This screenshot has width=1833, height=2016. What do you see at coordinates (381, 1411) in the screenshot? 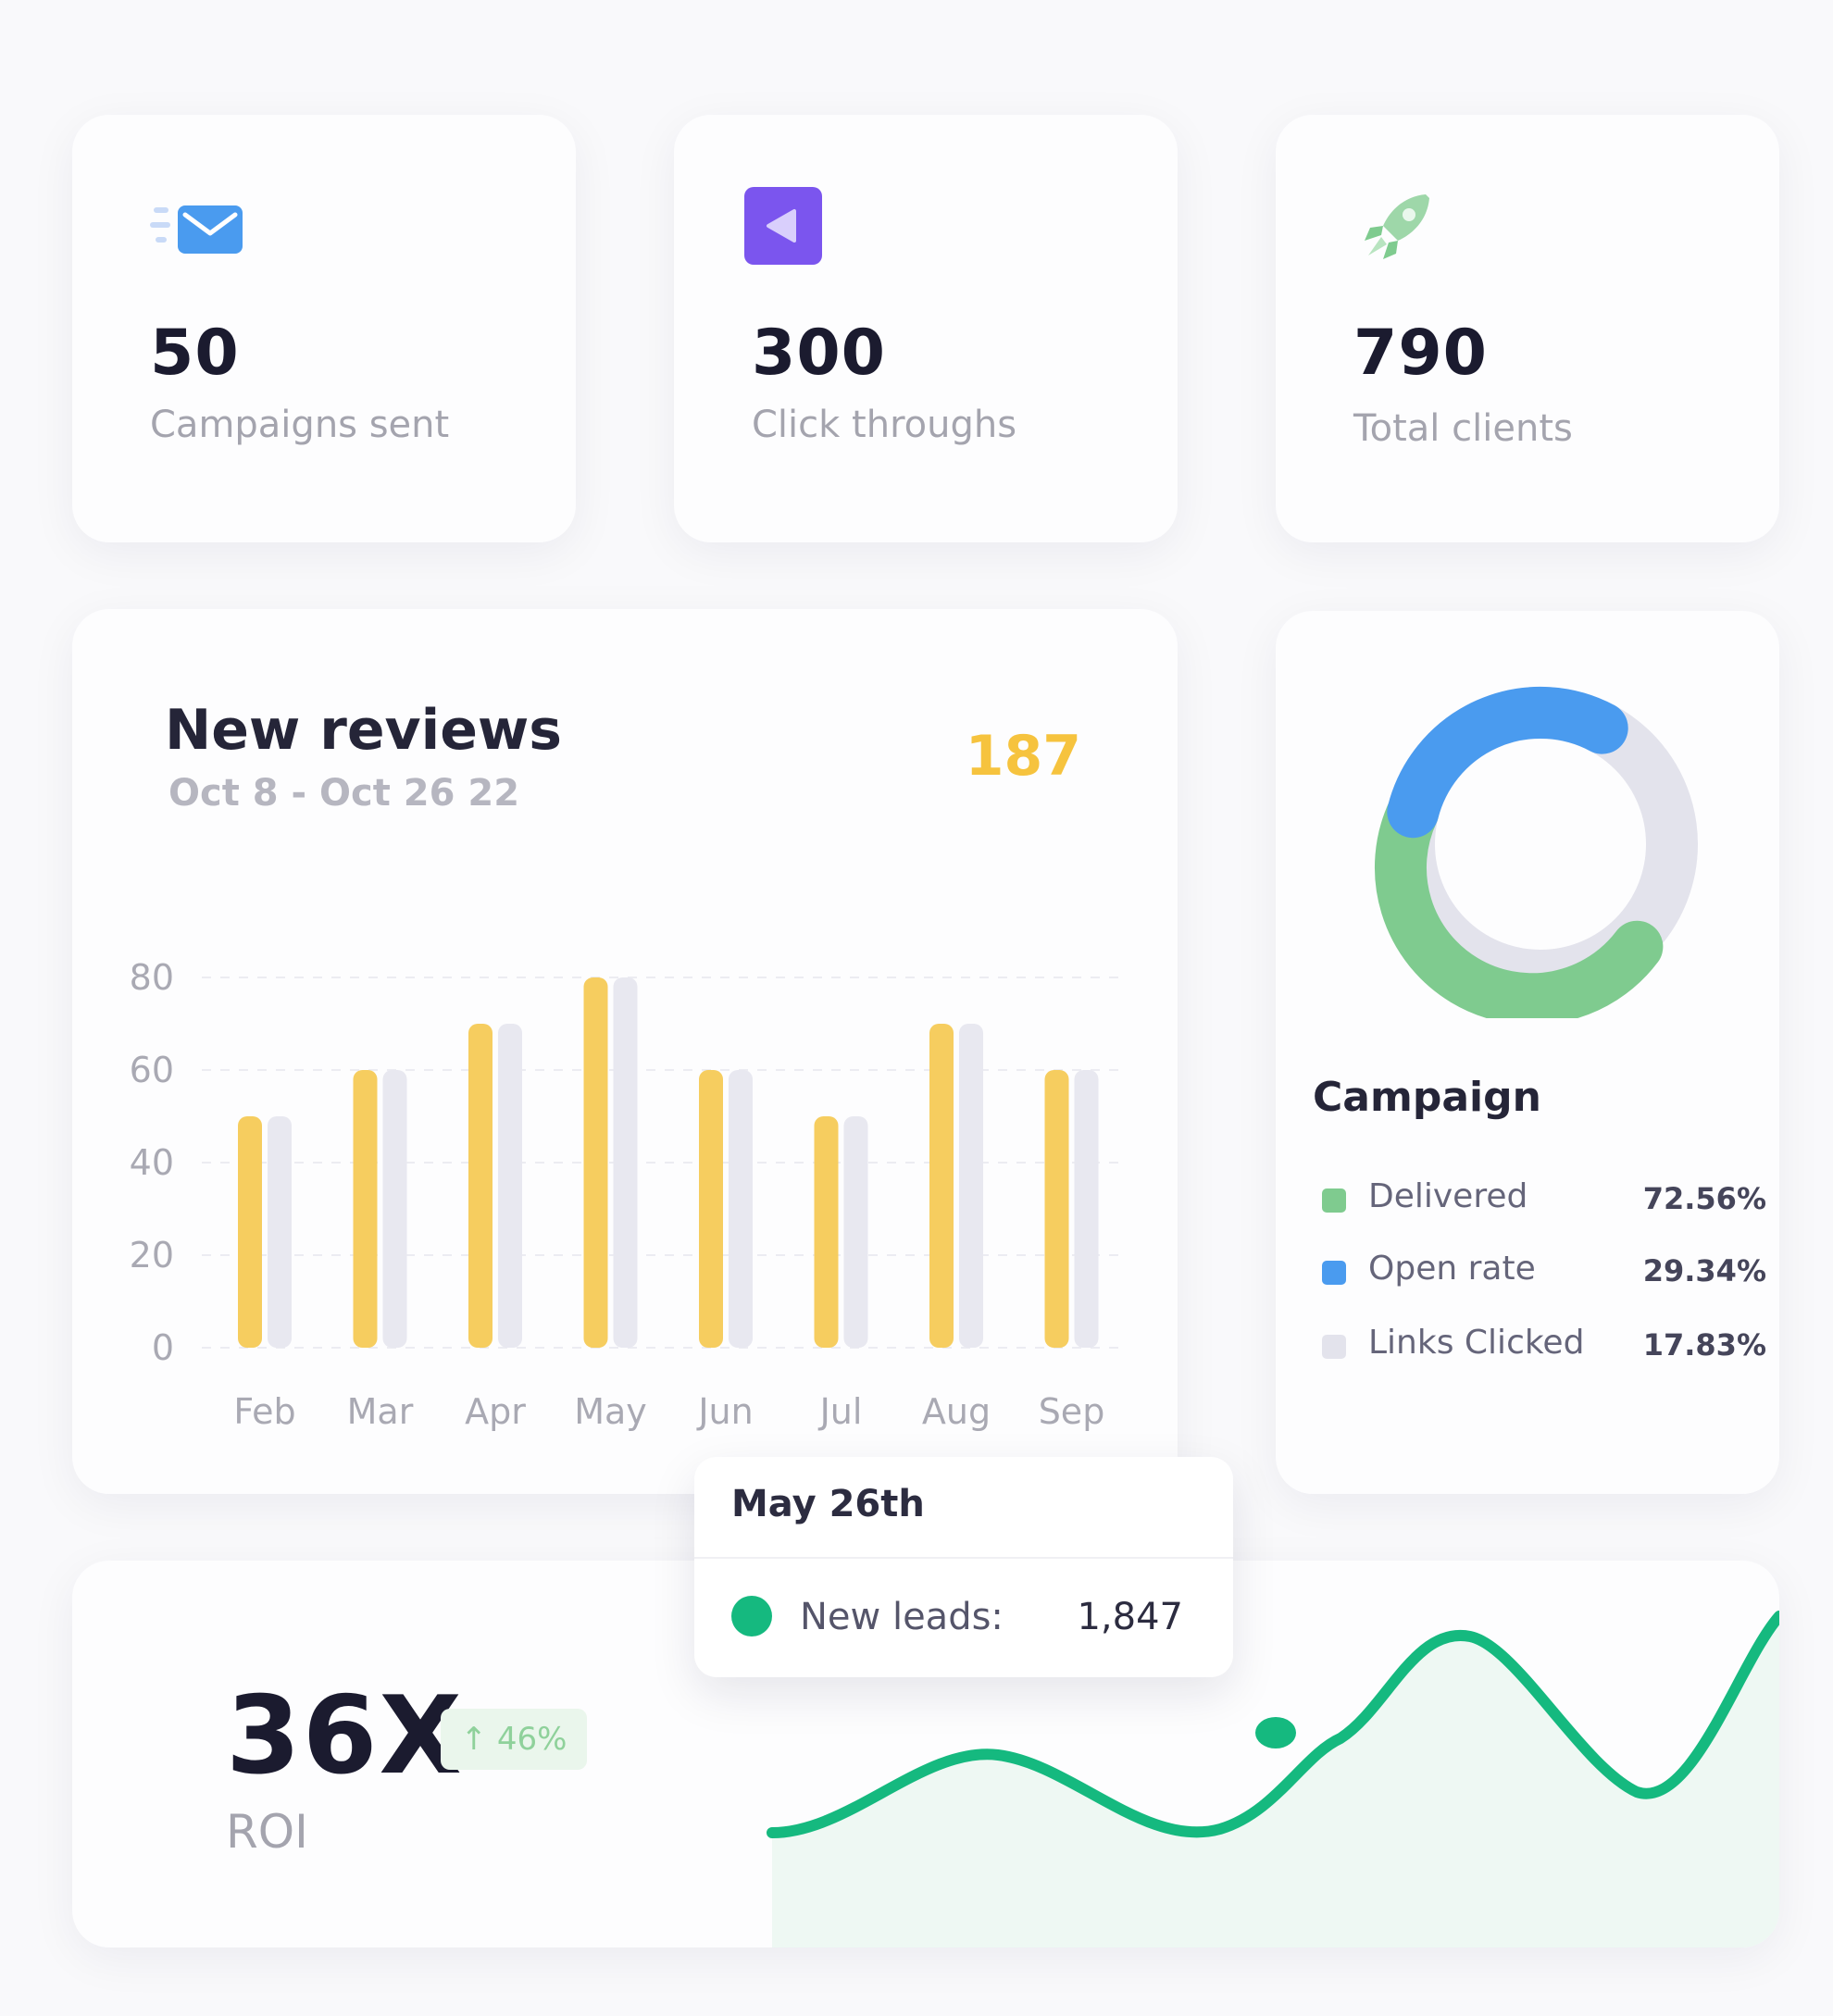
I see `x-tick-label: Mar` at bounding box center [381, 1411].